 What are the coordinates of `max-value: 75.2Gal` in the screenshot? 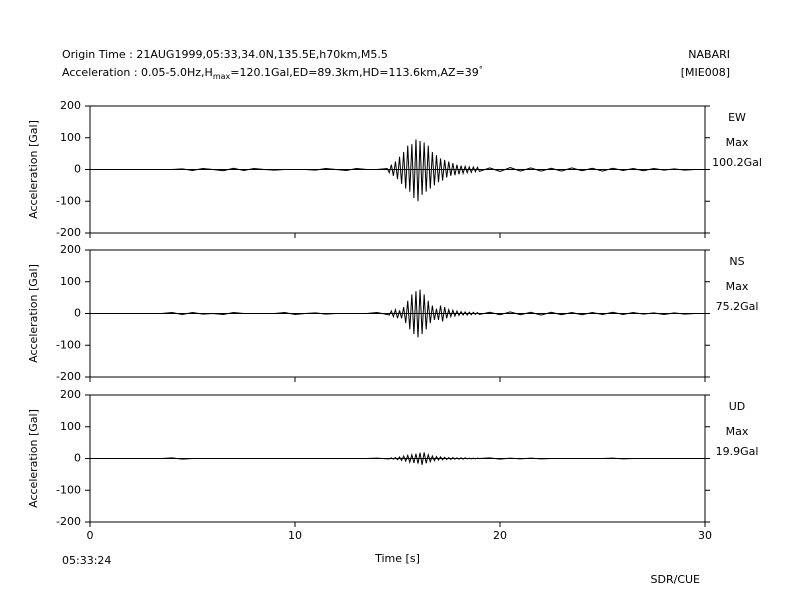 It's located at (737, 306).